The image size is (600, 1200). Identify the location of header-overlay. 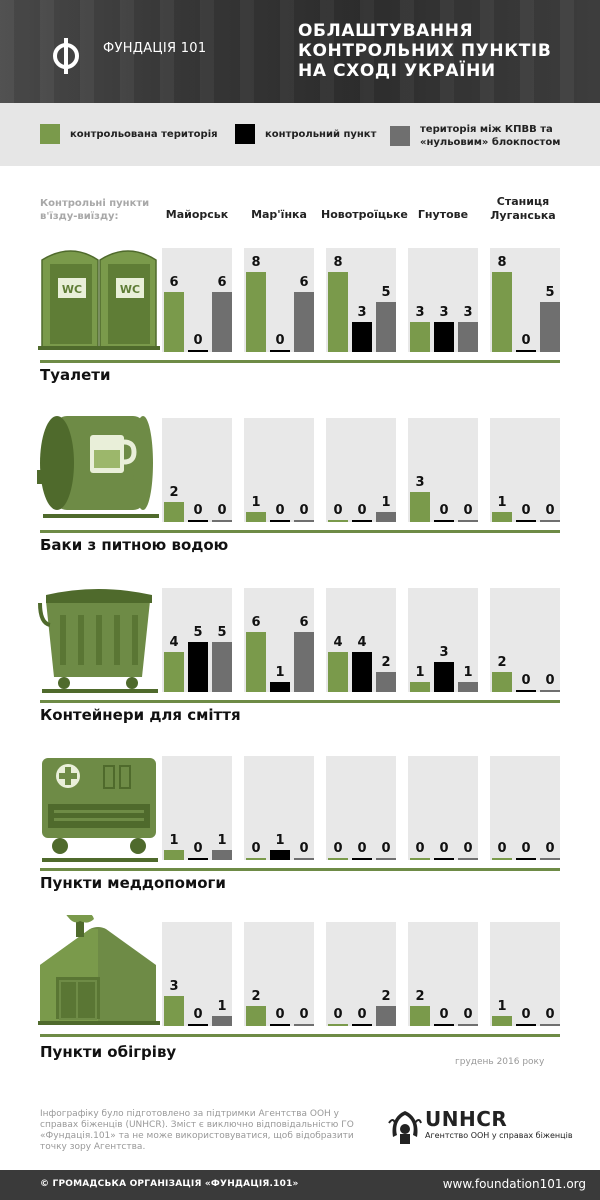
(300, 51).